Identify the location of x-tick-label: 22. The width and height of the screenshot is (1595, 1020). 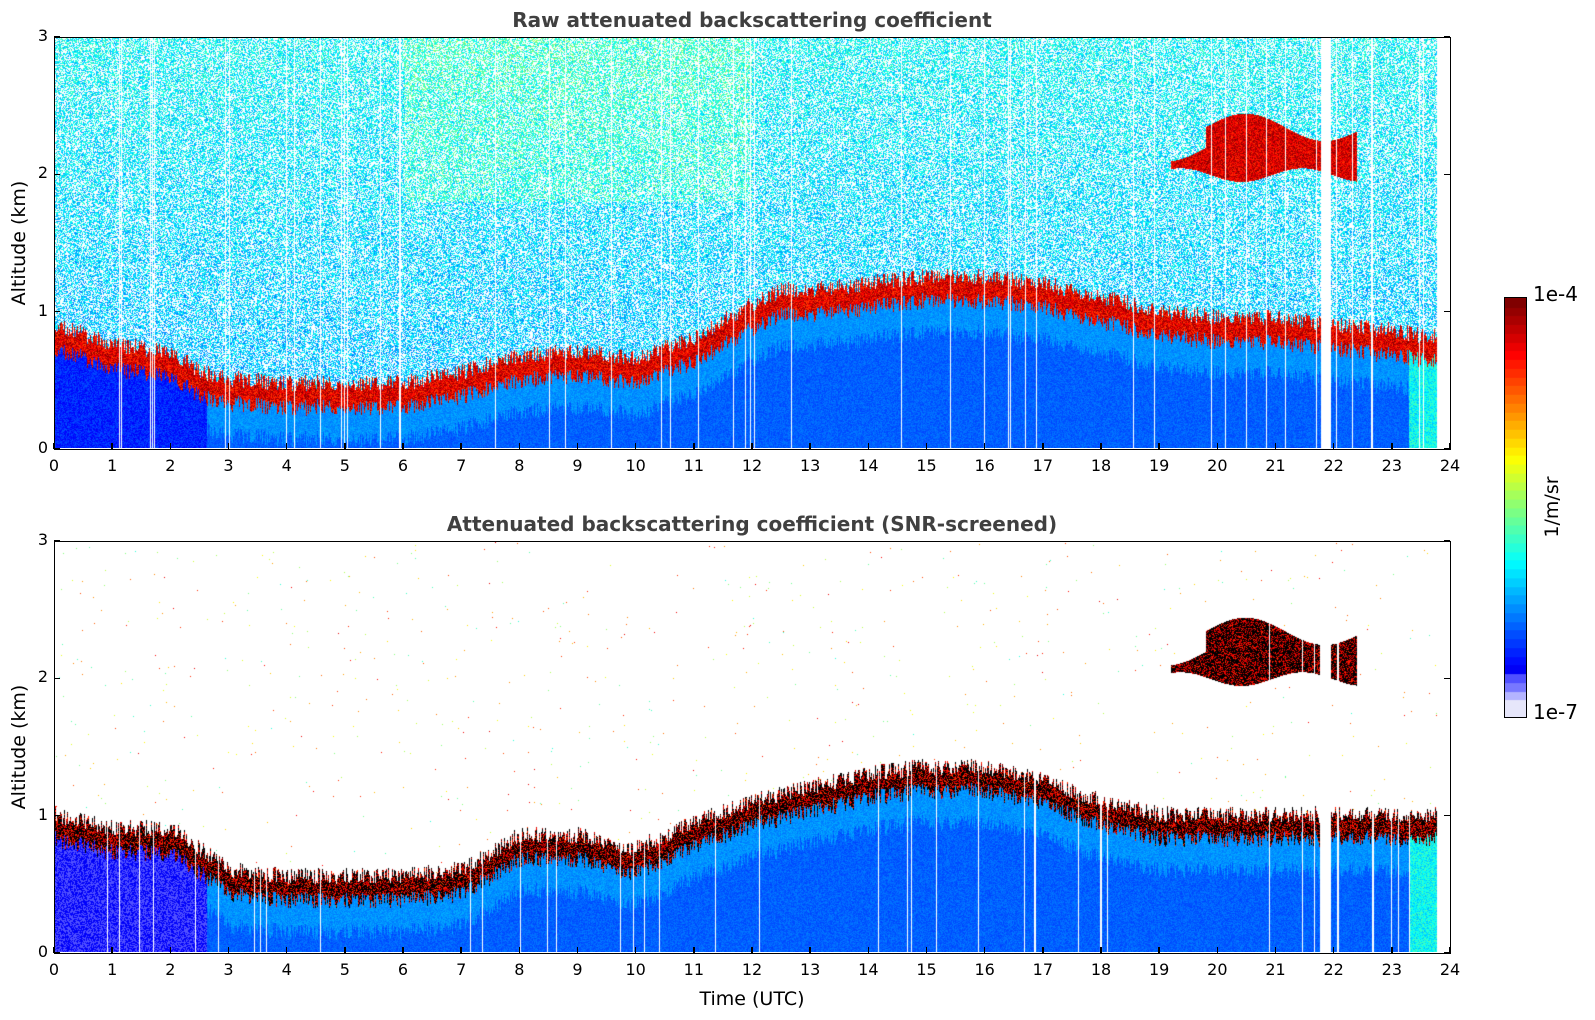
(1333, 465).